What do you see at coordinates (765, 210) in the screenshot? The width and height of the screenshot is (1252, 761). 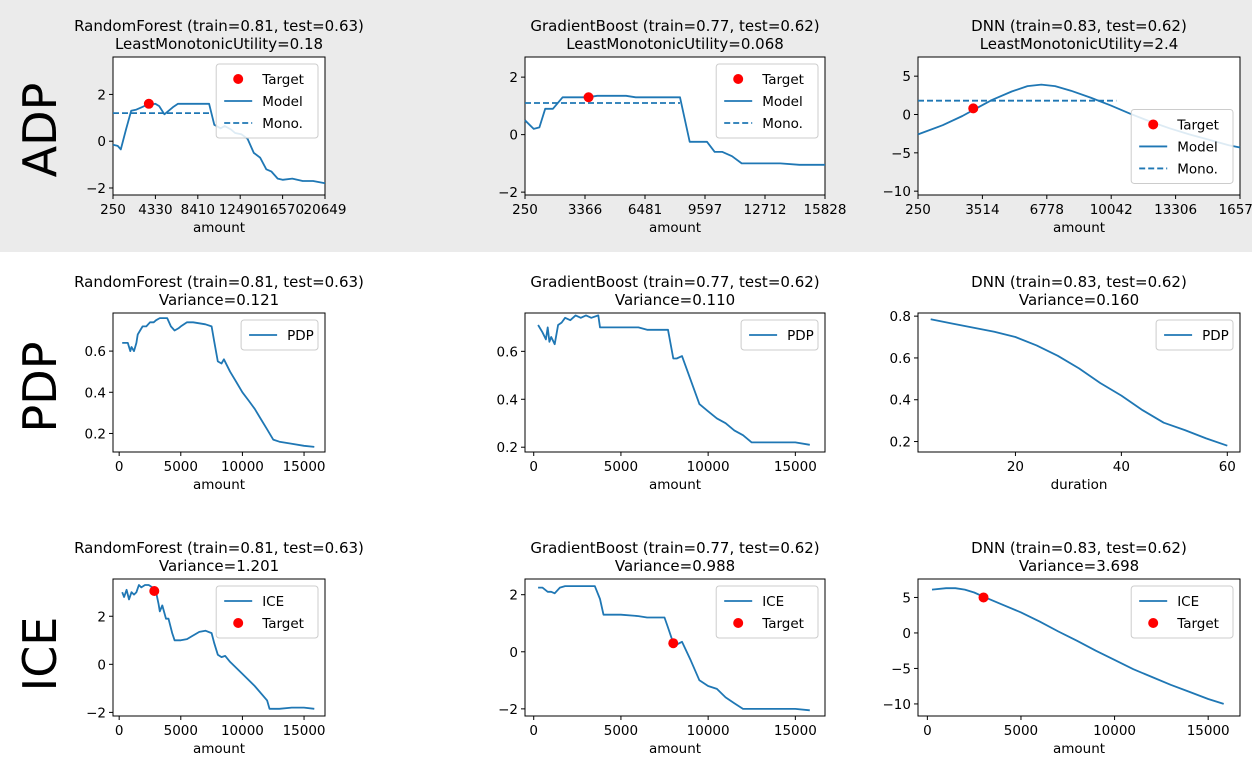 I see `x-tick-label: 12712` at bounding box center [765, 210].